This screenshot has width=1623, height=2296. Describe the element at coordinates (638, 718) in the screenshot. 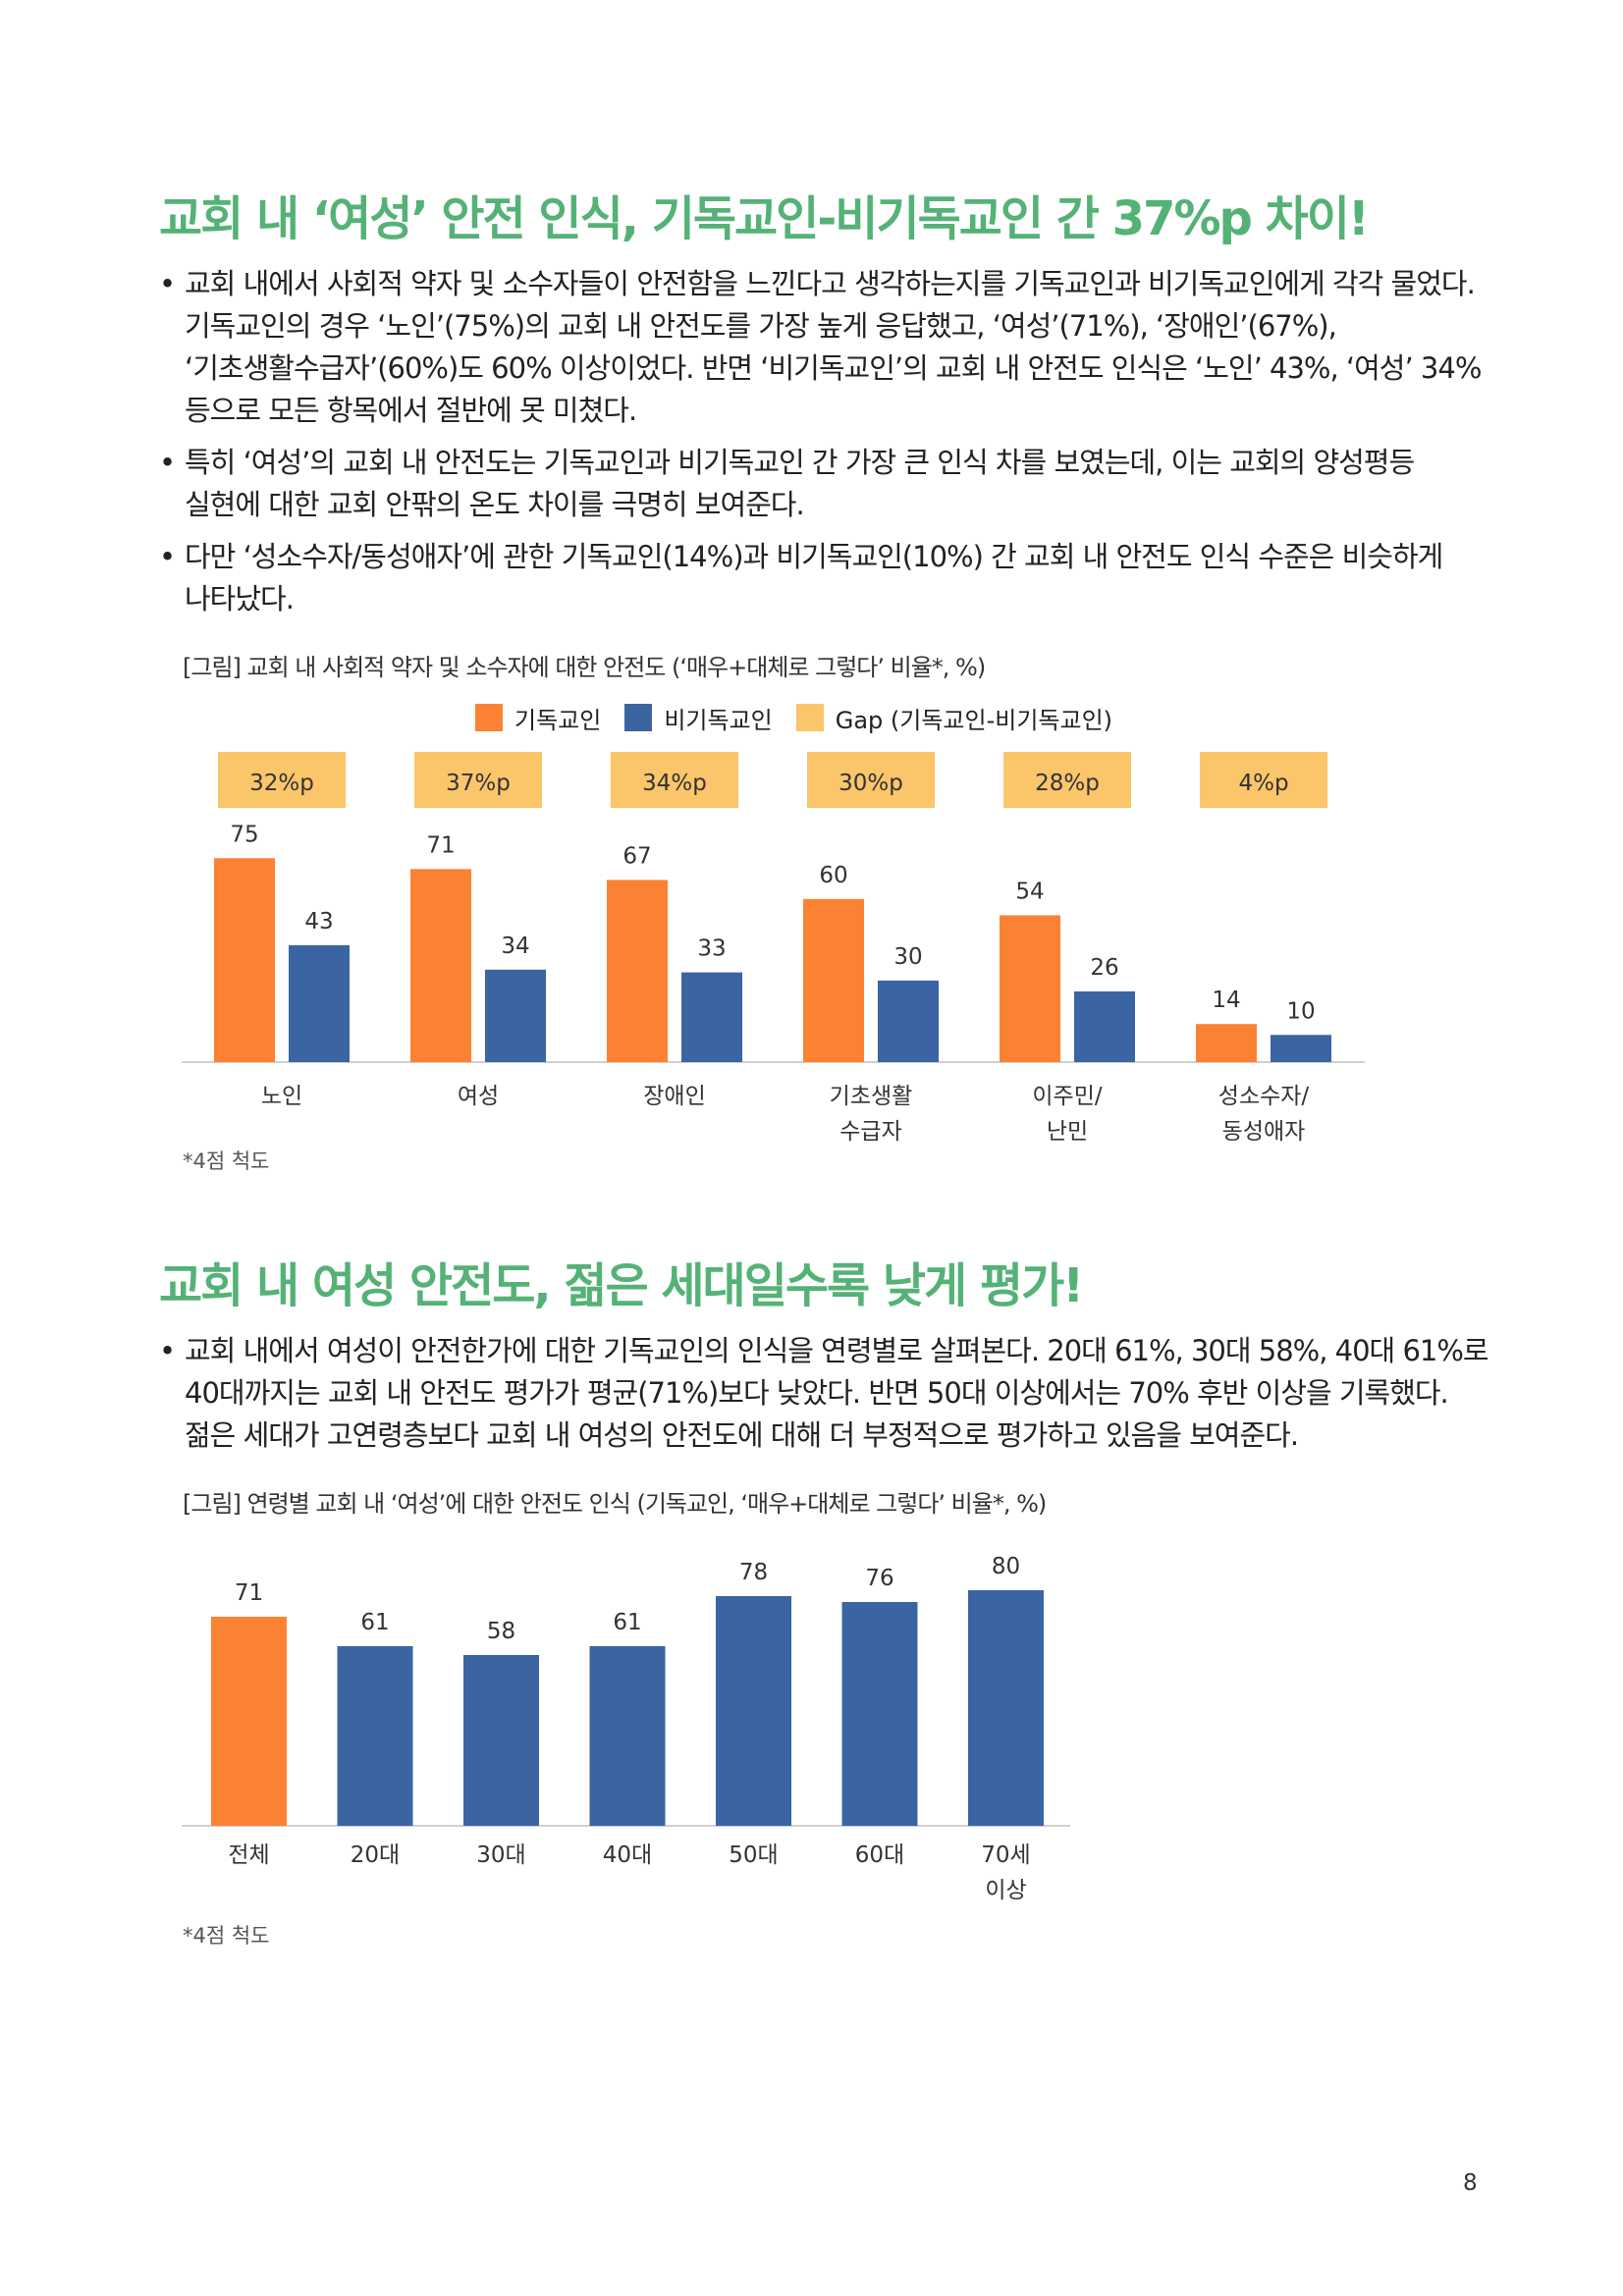

I see `legend-swatch-non-christian` at that location.